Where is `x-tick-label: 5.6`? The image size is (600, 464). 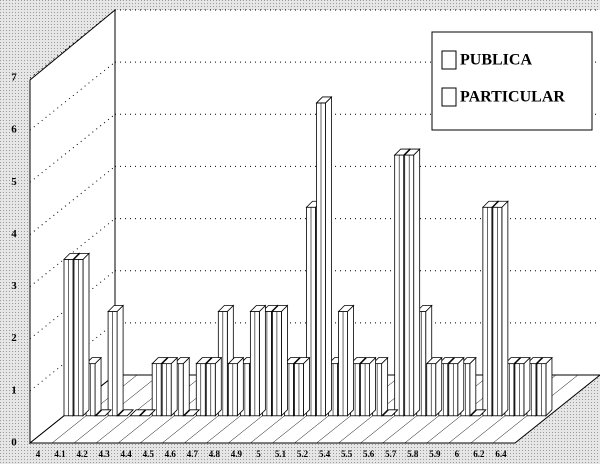 x-tick-label: 5.6 is located at coordinates (369, 454).